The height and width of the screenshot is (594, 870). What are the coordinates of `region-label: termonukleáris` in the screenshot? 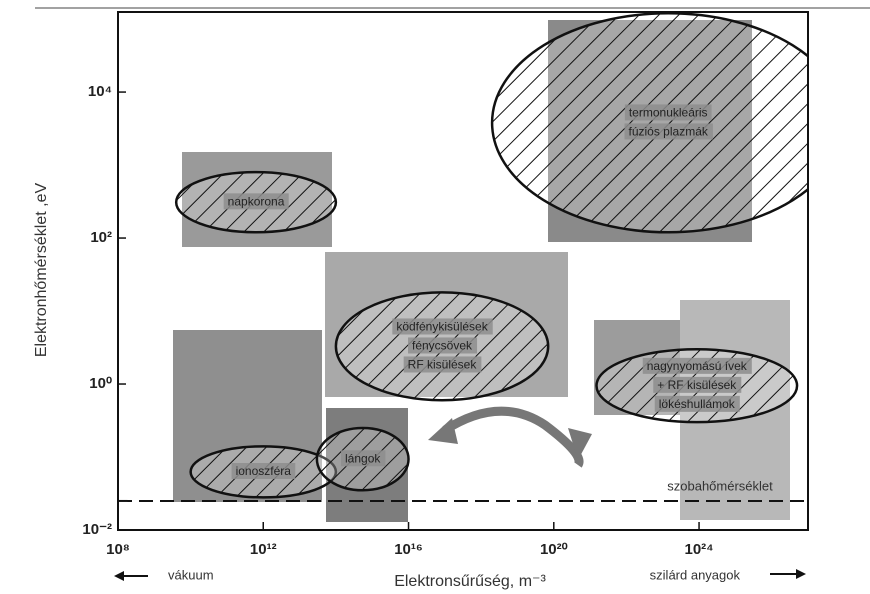 It's located at (668, 112).